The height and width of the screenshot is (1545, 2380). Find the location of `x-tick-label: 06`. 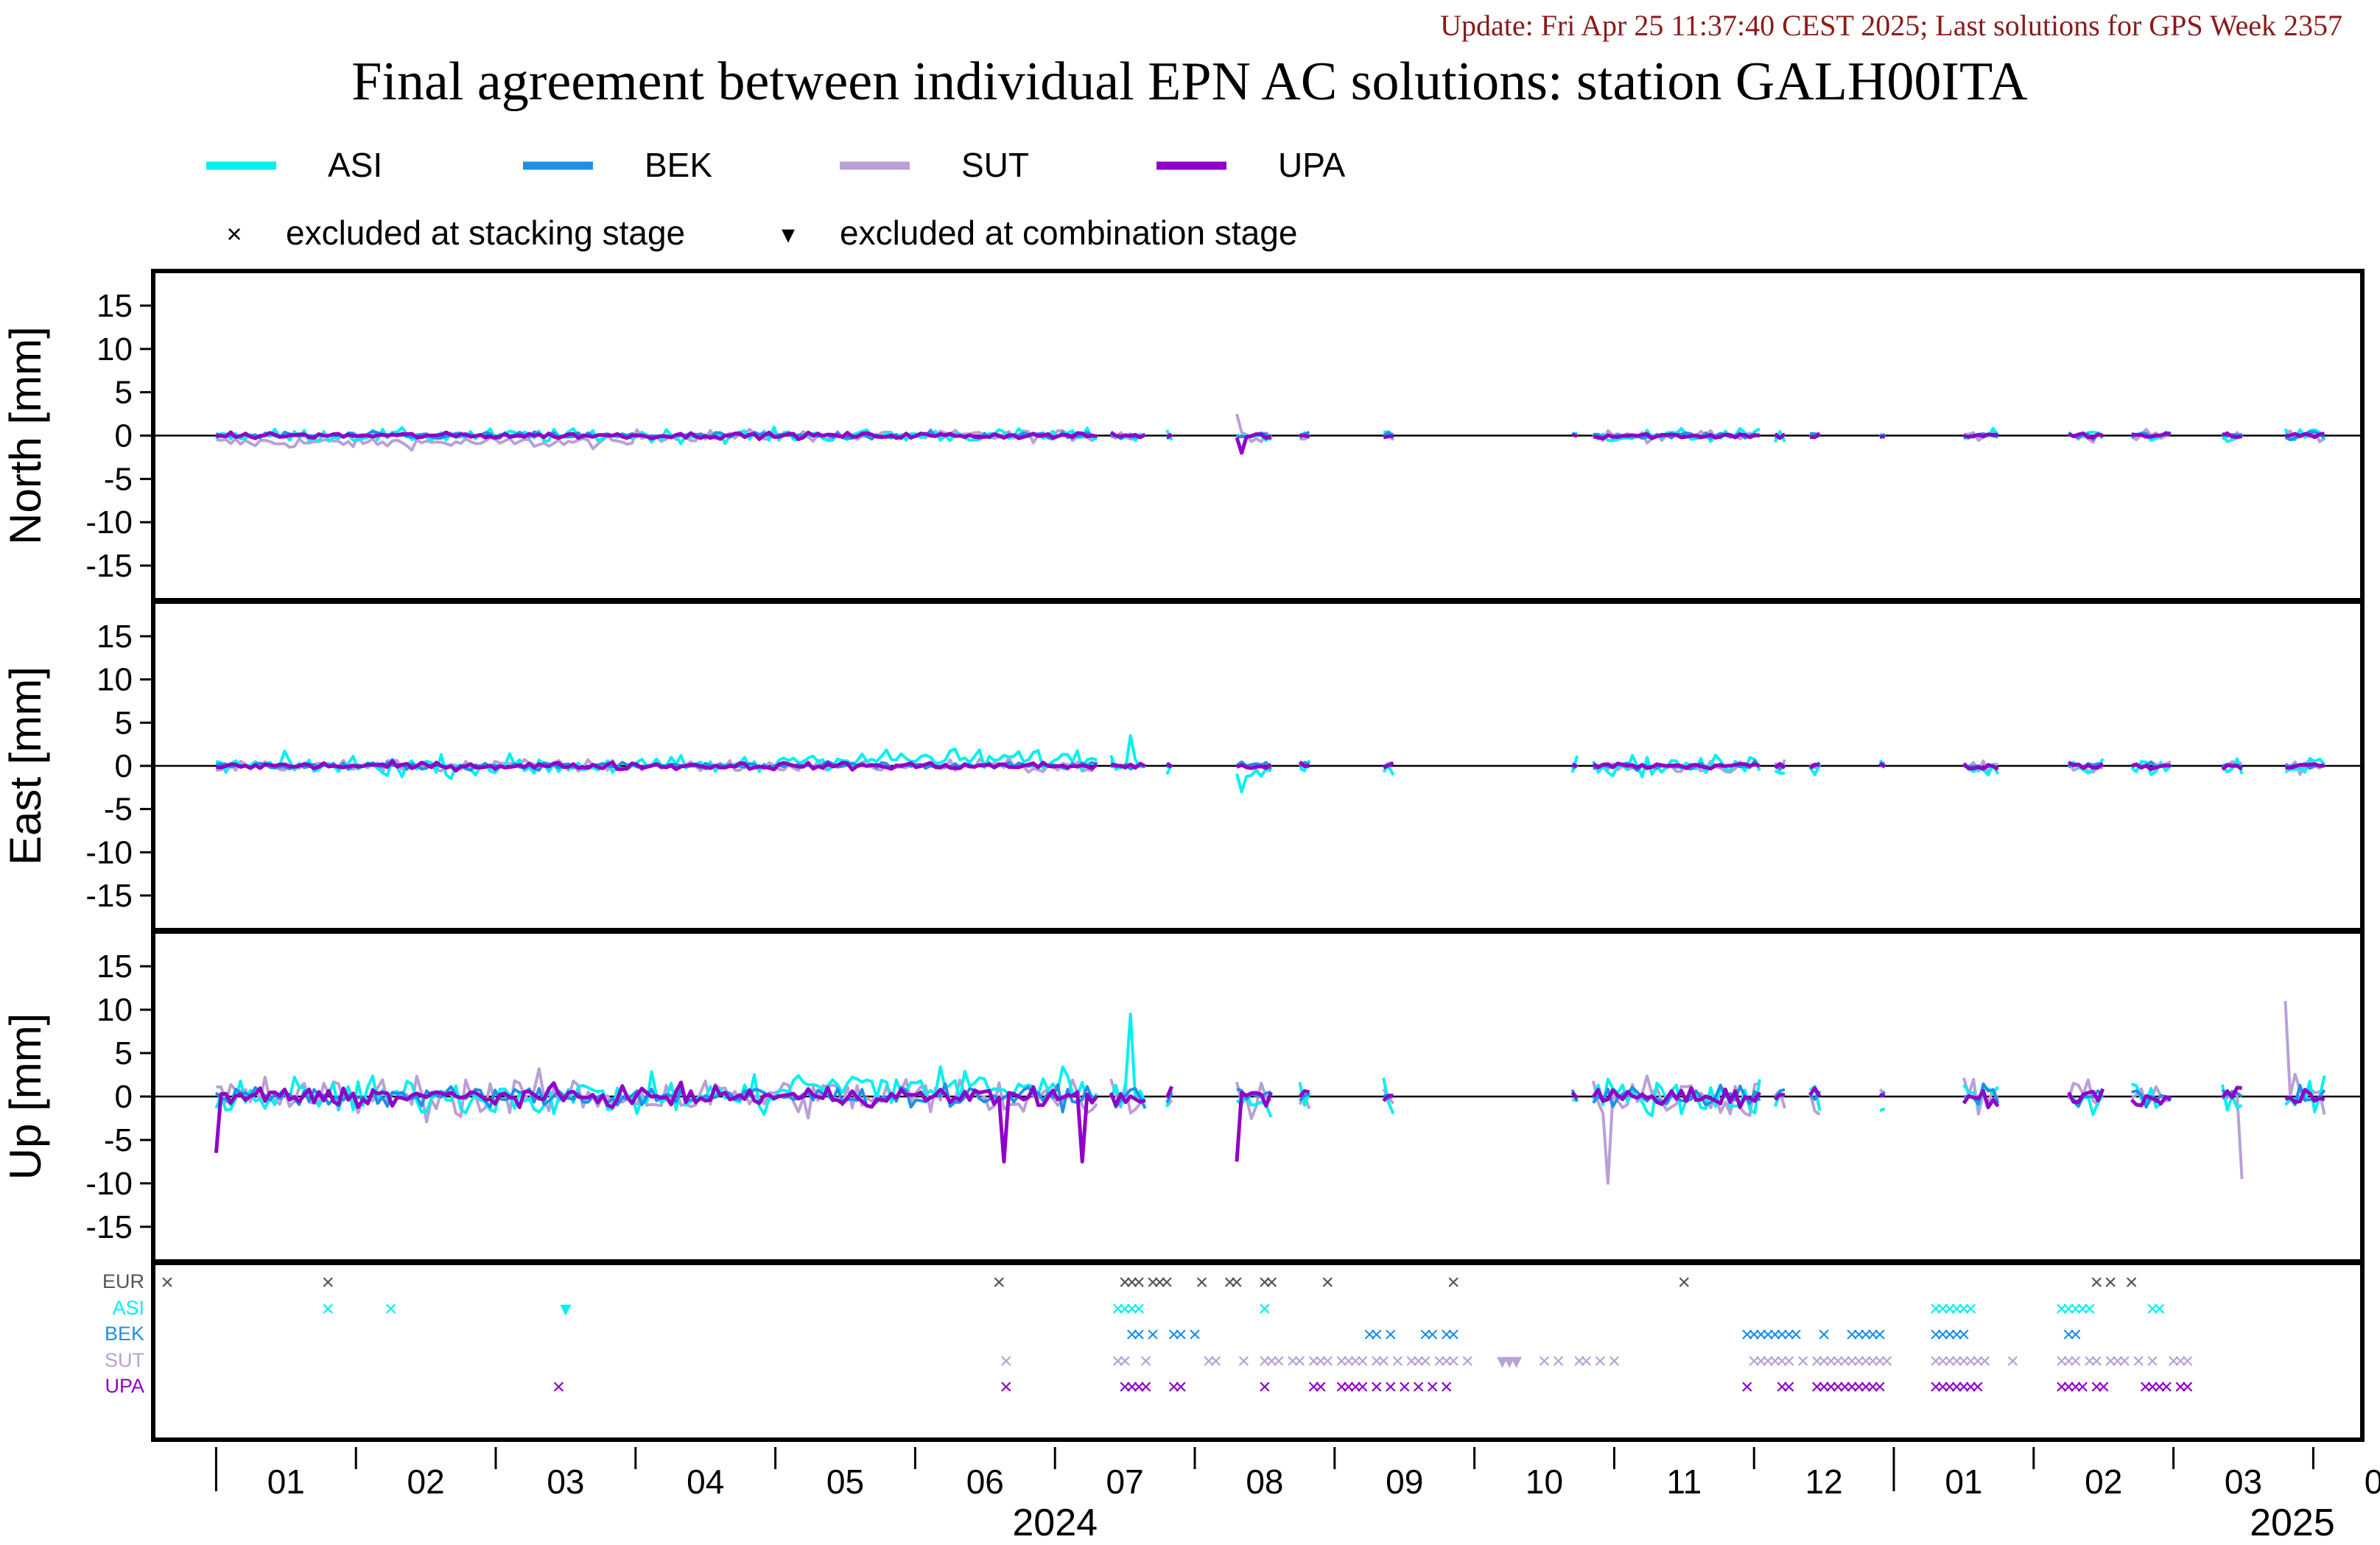

x-tick-label: 06 is located at coordinates (985, 1482).